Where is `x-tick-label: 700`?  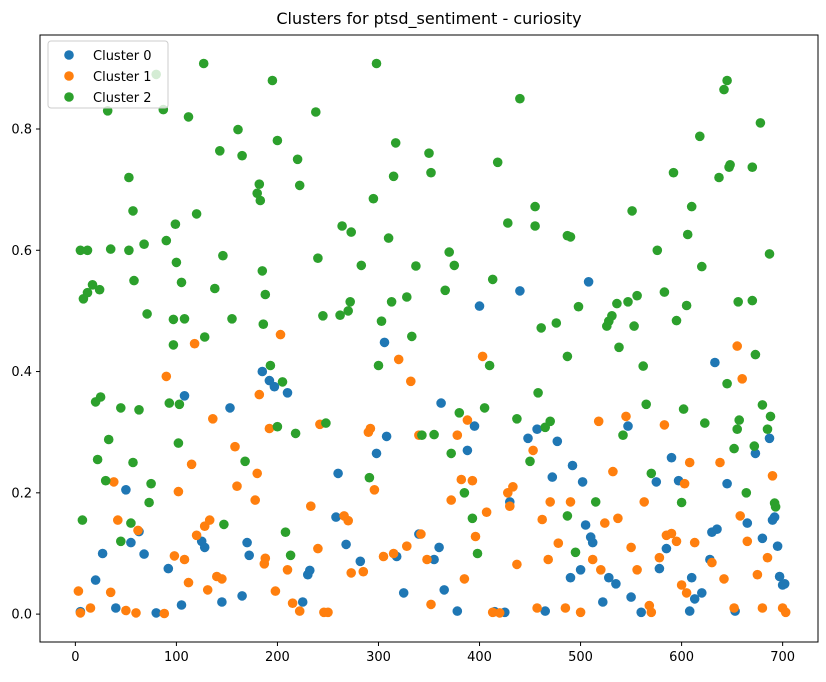
x-tick-label: 700 is located at coordinates (782, 657).